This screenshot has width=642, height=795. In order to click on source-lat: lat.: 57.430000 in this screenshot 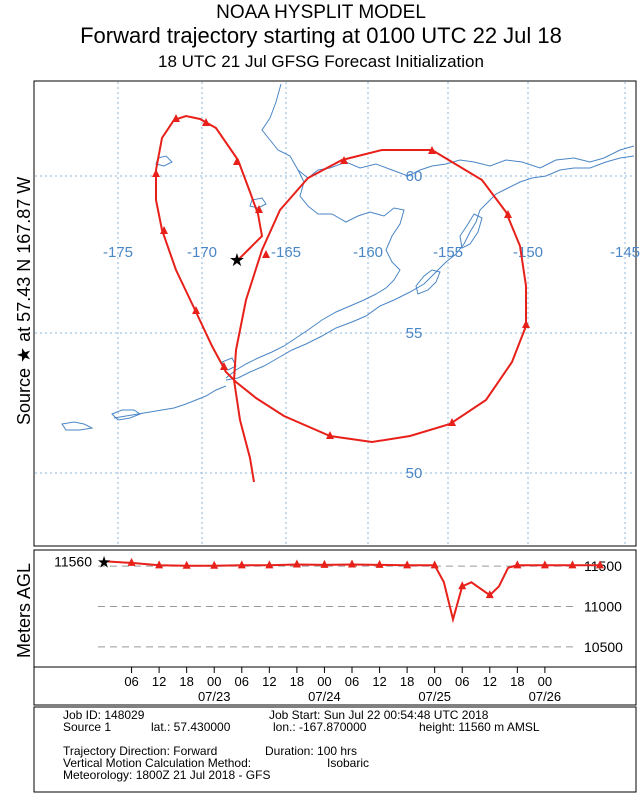, I will do `click(191, 727)`.